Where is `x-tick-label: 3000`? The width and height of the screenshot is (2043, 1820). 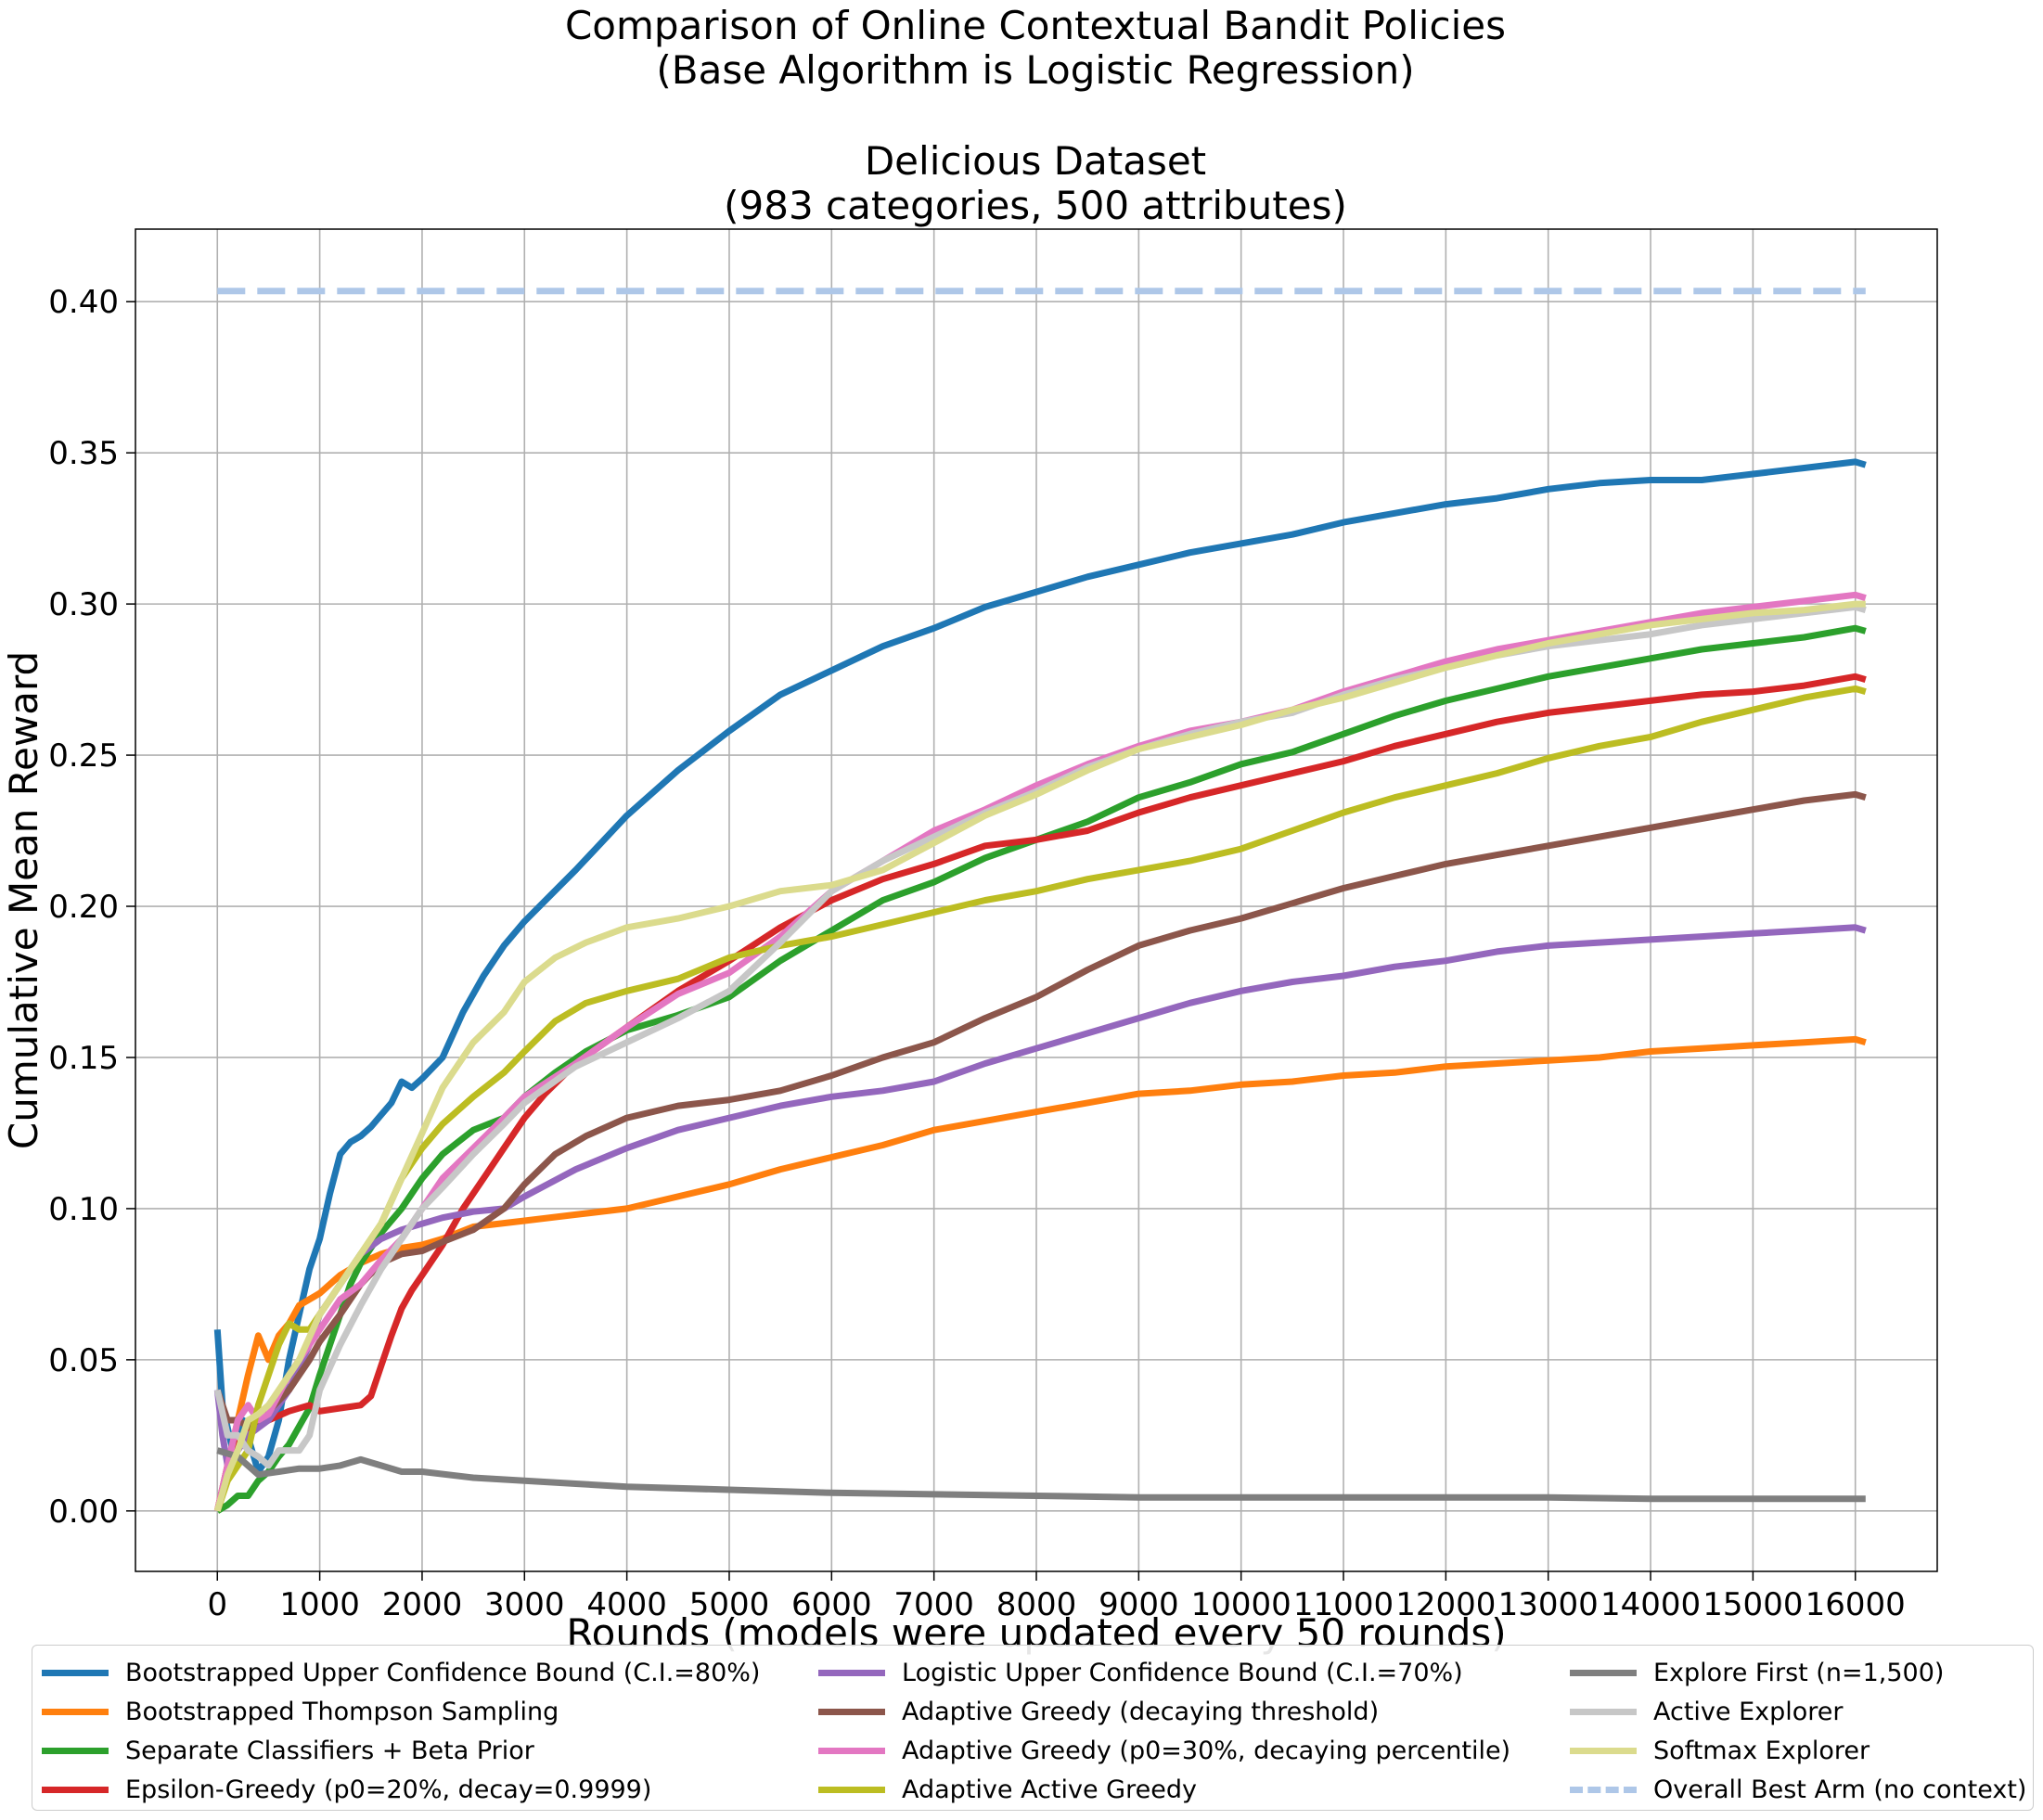 x-tick-label: 3000 is located at coordinates (524, 1604).